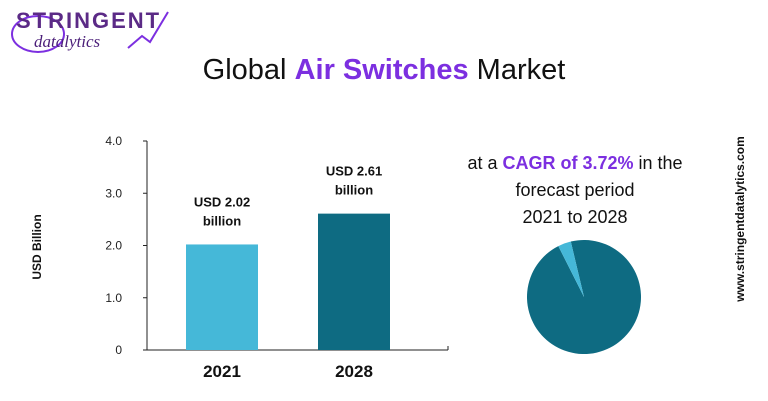  I want to click on logo-wordmark-bottom: datalytics, so click(67, 41).